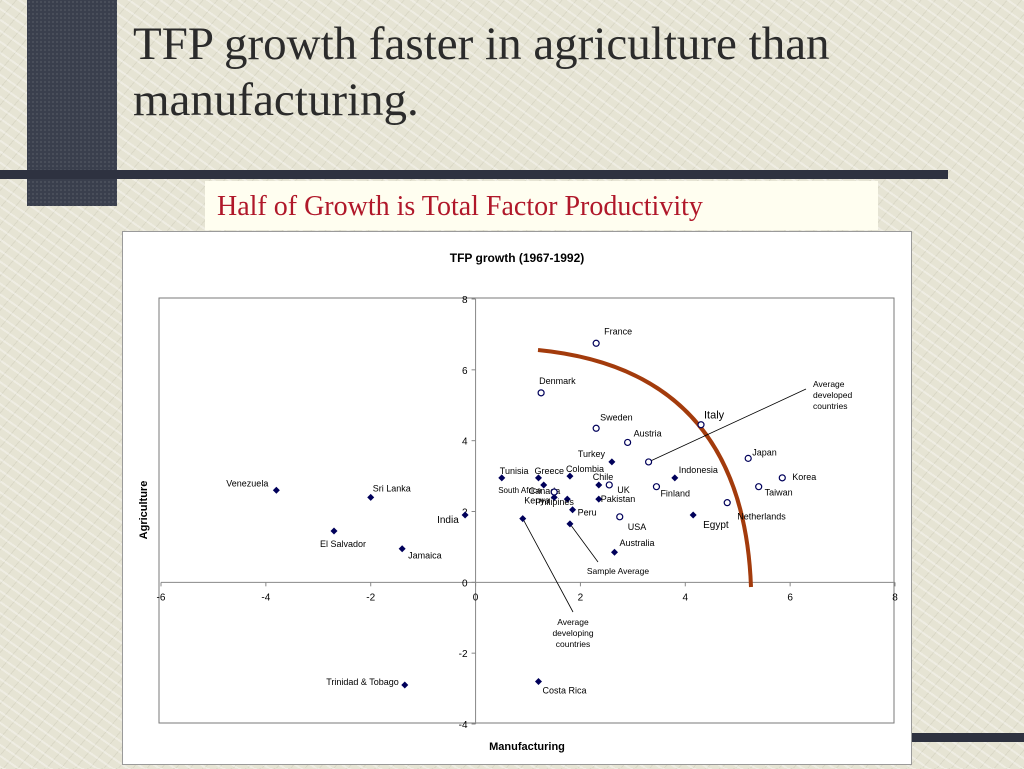 The image size is (1024, 769). Describe the element at coordinates (714, 416) in the screenshot. I see `data-label: Italy` at that location.